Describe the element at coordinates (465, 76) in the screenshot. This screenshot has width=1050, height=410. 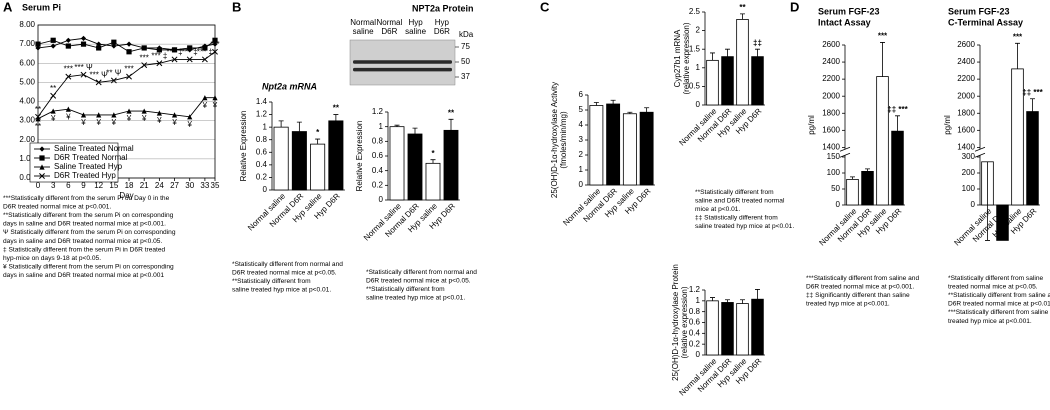
I see `blot-marker: 37` at that location.